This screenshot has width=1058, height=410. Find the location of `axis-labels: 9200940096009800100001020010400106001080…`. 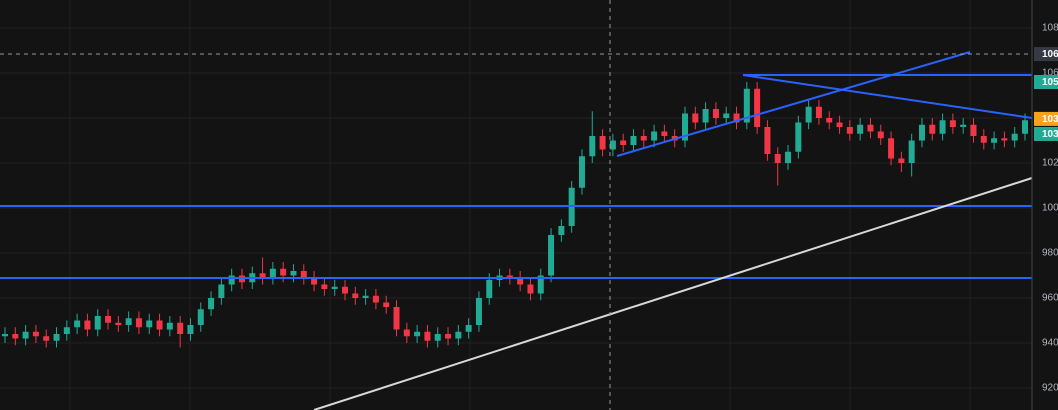

axis-labels: 9200940096009800100001020010400106001080… is located at coordinates (1046, 208).